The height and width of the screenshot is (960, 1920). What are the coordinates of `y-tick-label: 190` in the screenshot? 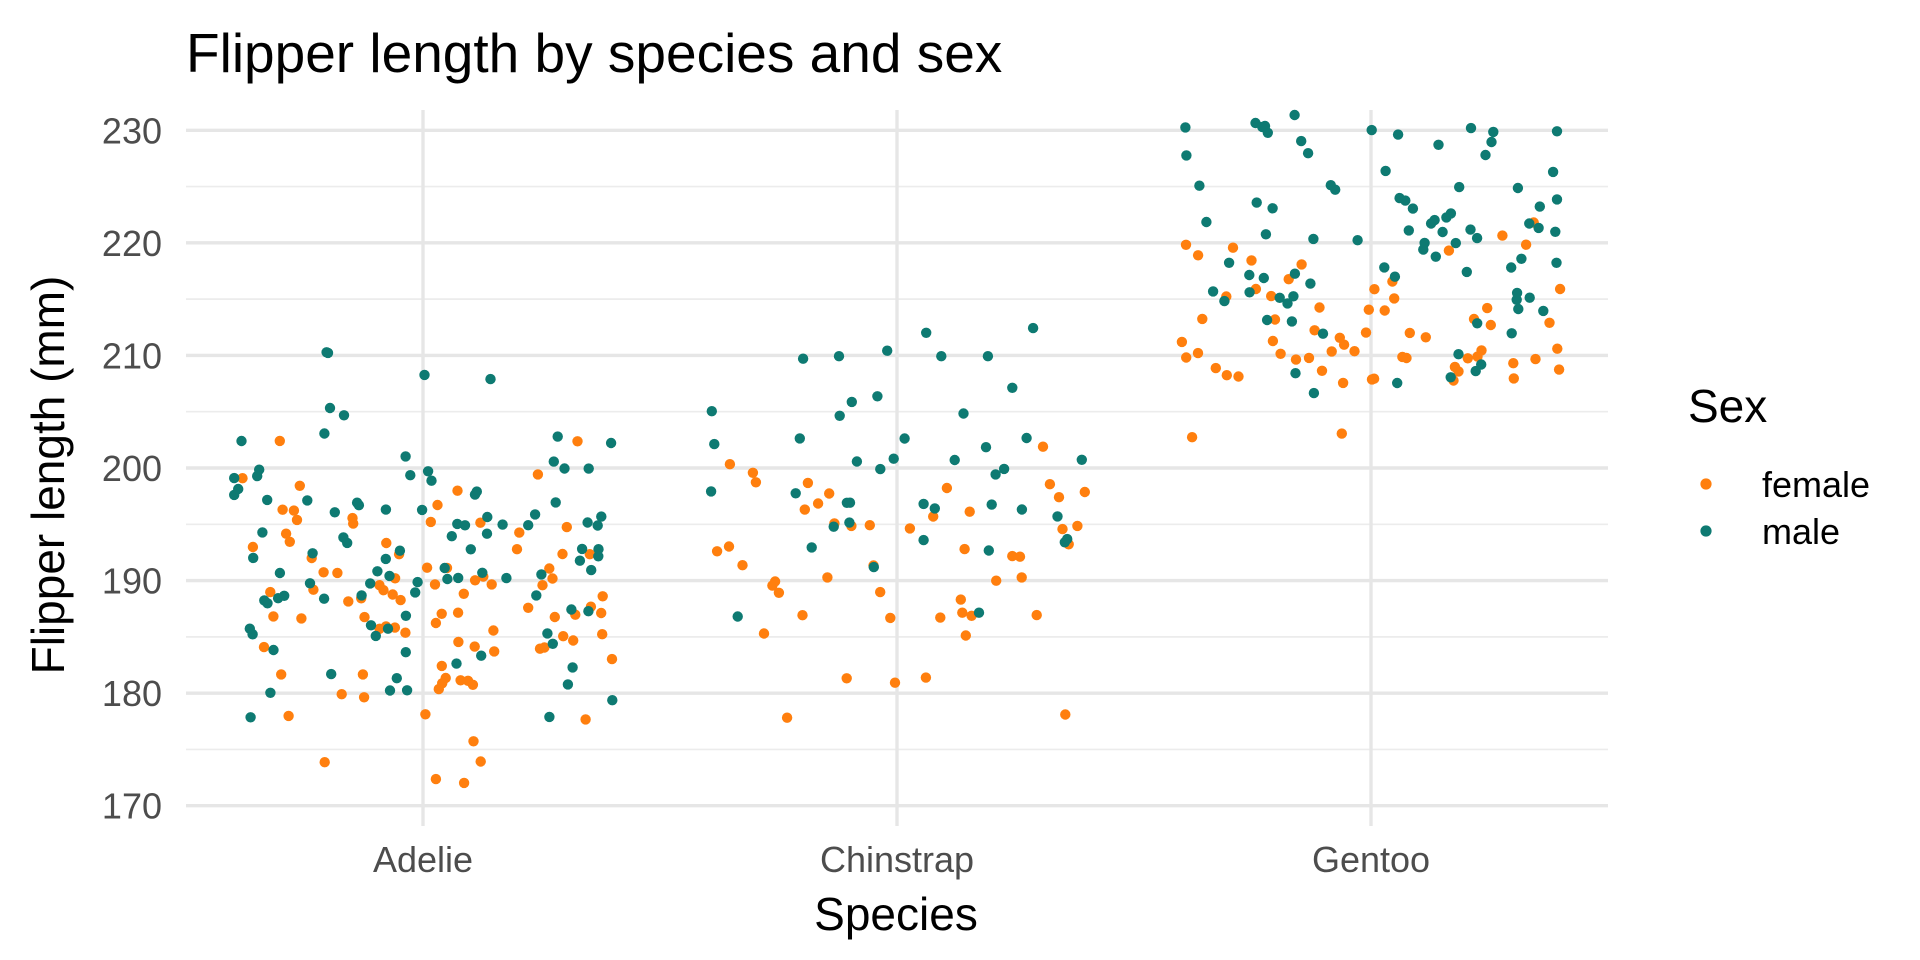 It's located at (132, 581).